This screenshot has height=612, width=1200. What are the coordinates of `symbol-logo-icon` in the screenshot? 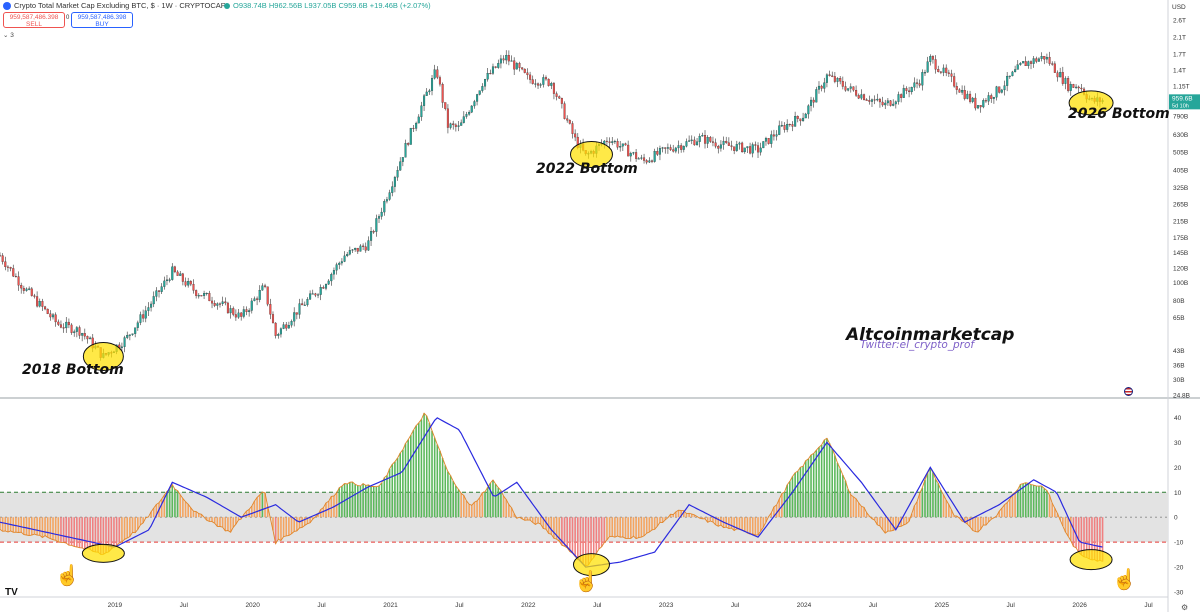 It's located at (7, 6).